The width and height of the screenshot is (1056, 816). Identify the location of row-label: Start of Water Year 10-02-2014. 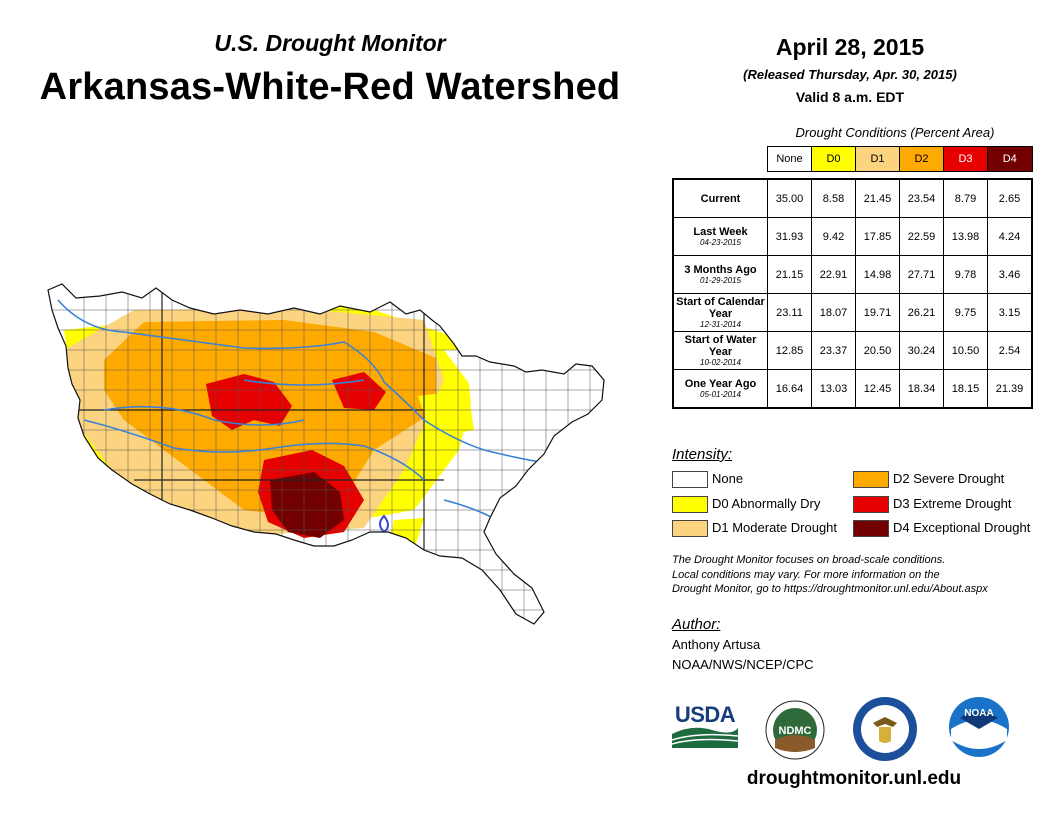
(720, 350).